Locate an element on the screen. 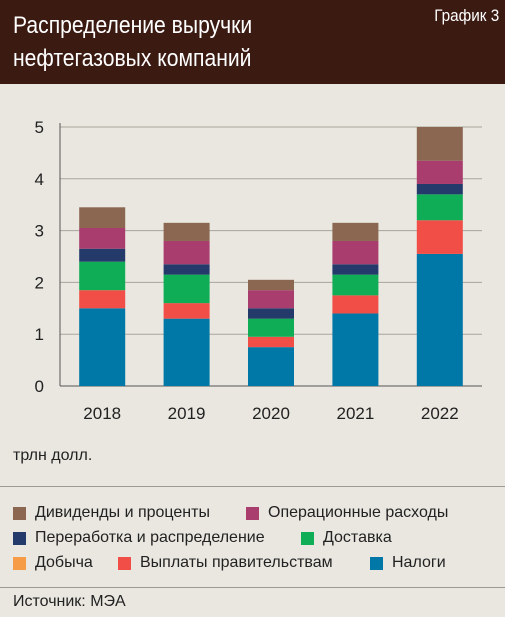  y-tick-label: 4 is located at coordinates (39, 179).